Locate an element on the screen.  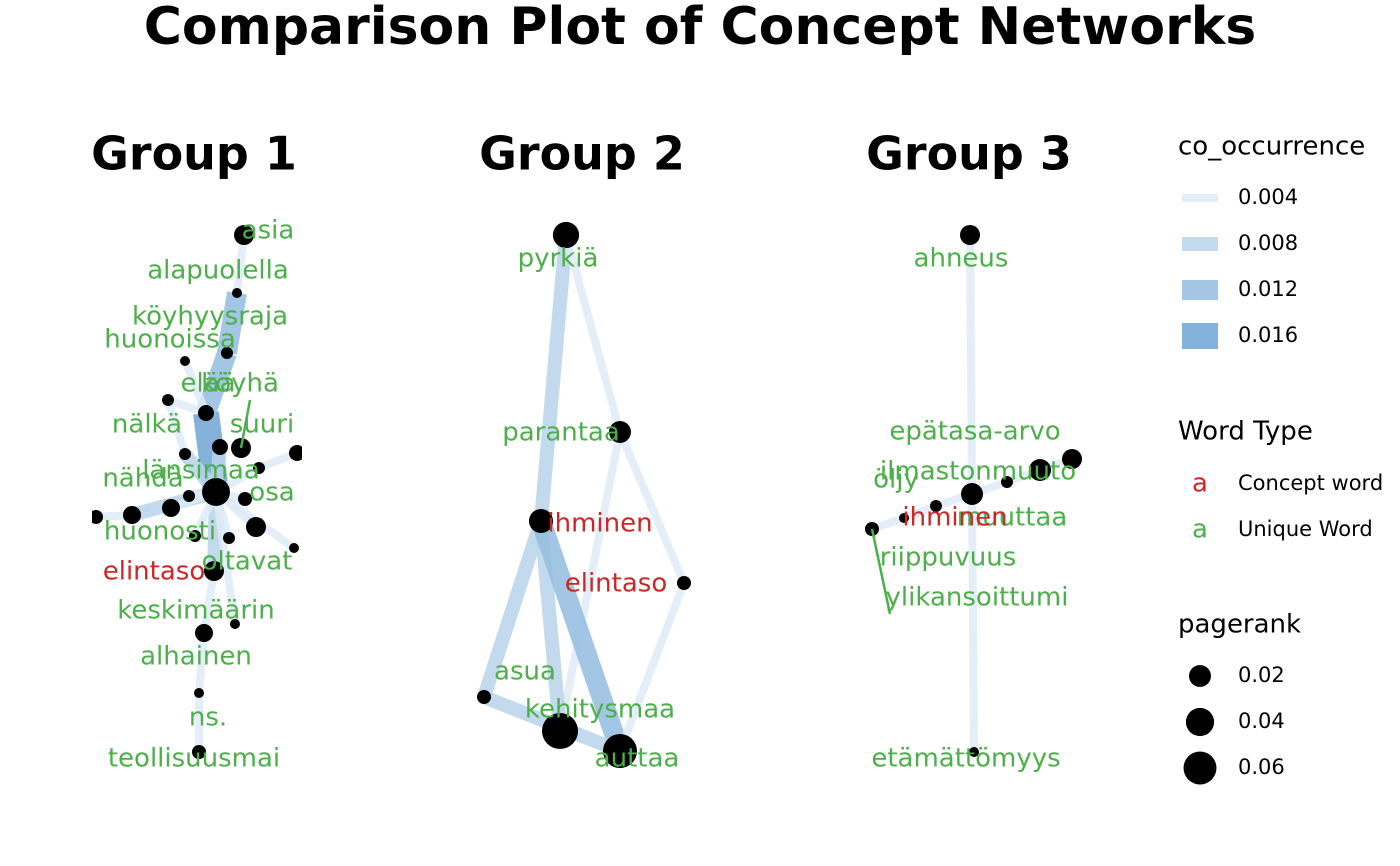
node-label: epätasa-arvo is located at coordinates (974, 432).